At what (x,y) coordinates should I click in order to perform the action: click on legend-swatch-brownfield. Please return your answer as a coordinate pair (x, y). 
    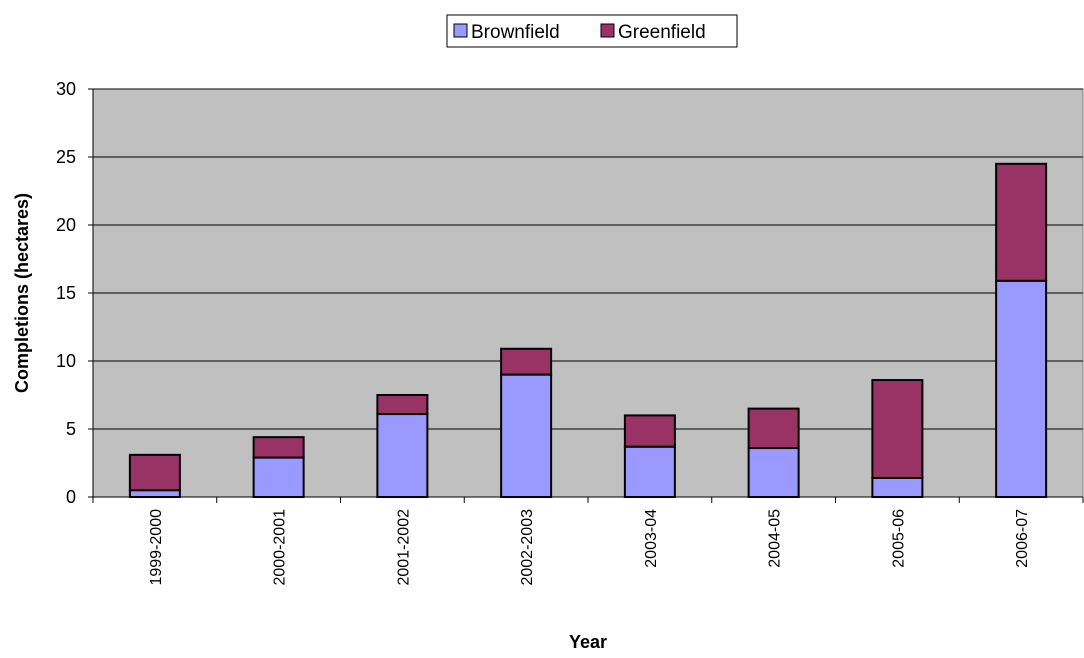
    Looking at the image, I should click on (460, 30).